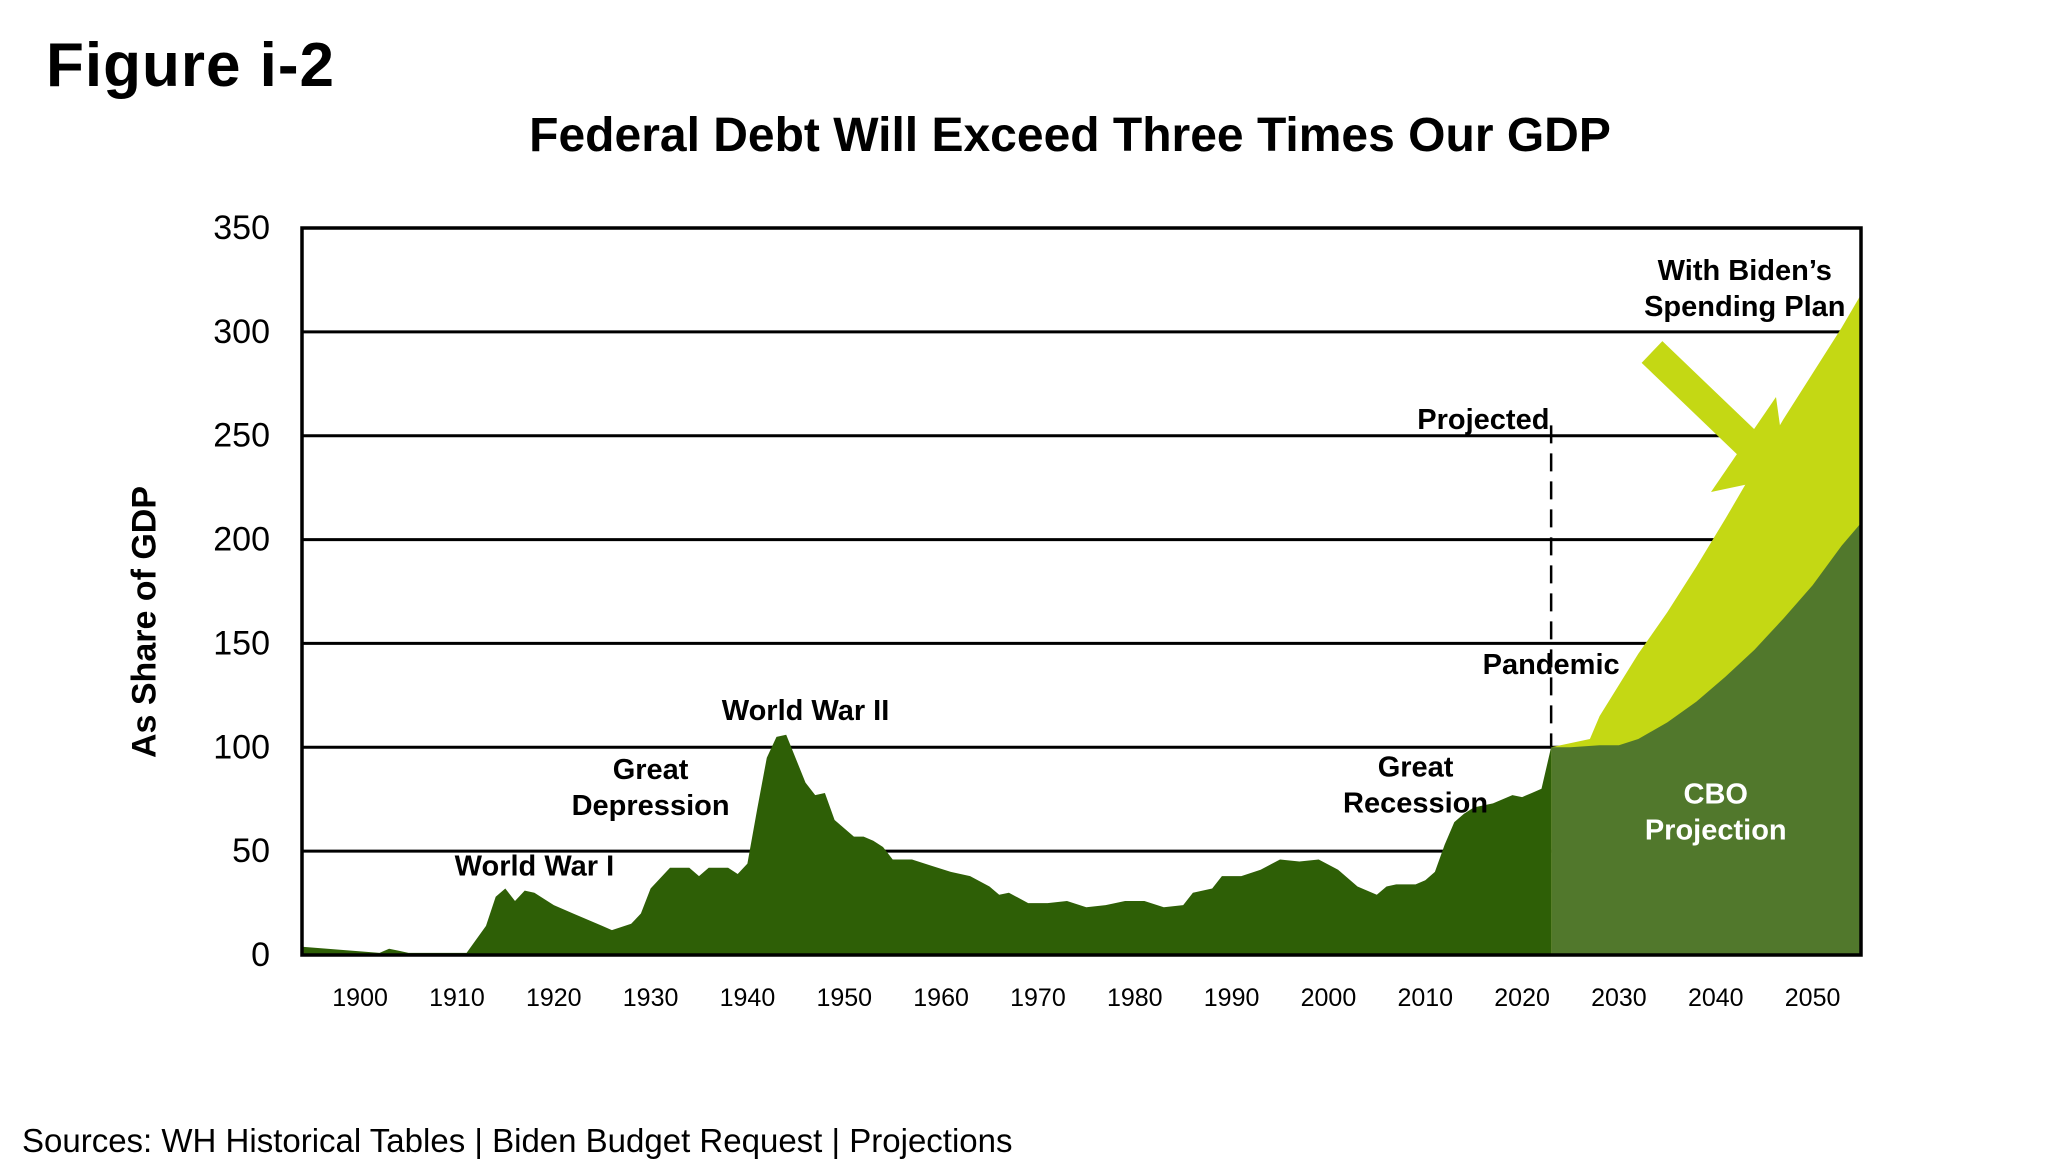 The height and width of the screenshot is (1167, 2048). I want to click on y-tick-label: 350, so click(241, 228).